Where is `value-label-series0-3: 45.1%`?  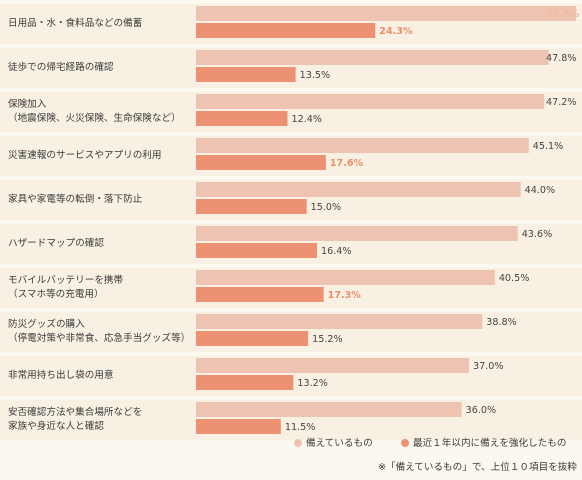 value-label-series0-3: 45.1% is located at coordinates (548, 146).